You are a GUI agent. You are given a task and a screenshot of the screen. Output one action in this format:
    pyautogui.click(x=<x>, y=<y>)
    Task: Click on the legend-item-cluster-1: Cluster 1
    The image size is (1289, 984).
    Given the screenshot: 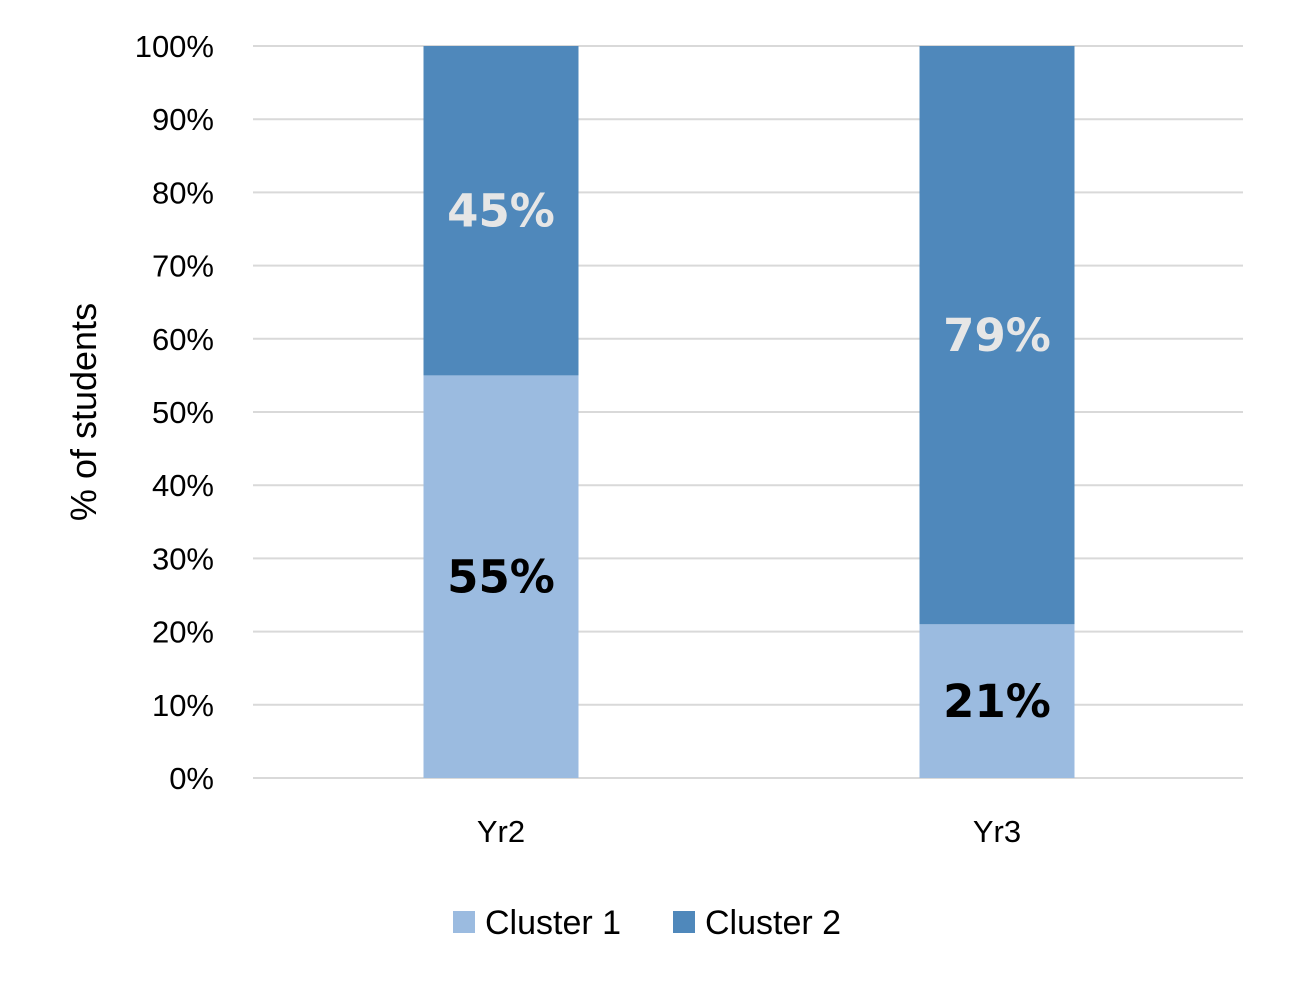 What is the action you would take?
    pyautogui.click(x=537, y=923)
    